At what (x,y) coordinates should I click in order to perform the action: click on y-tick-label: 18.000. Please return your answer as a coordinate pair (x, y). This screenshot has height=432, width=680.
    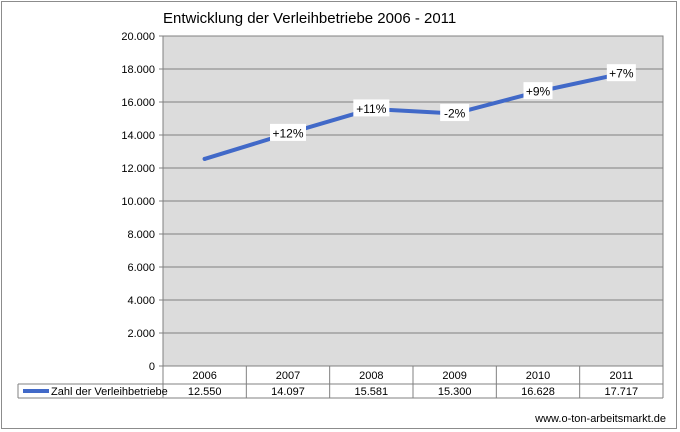
    Looking at the image, I should click on (138, 70).